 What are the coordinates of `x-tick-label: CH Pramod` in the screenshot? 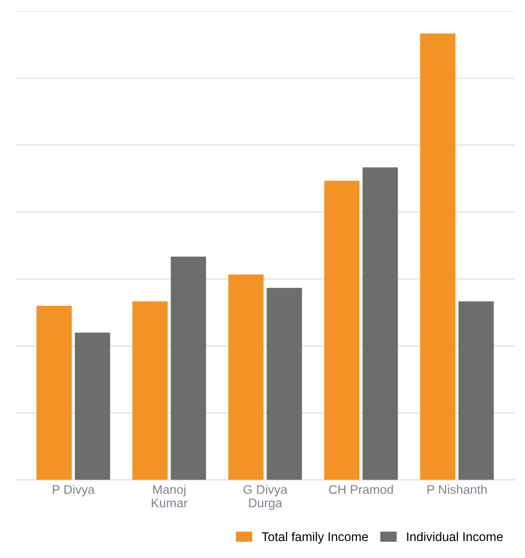 It's located at (361, 489).